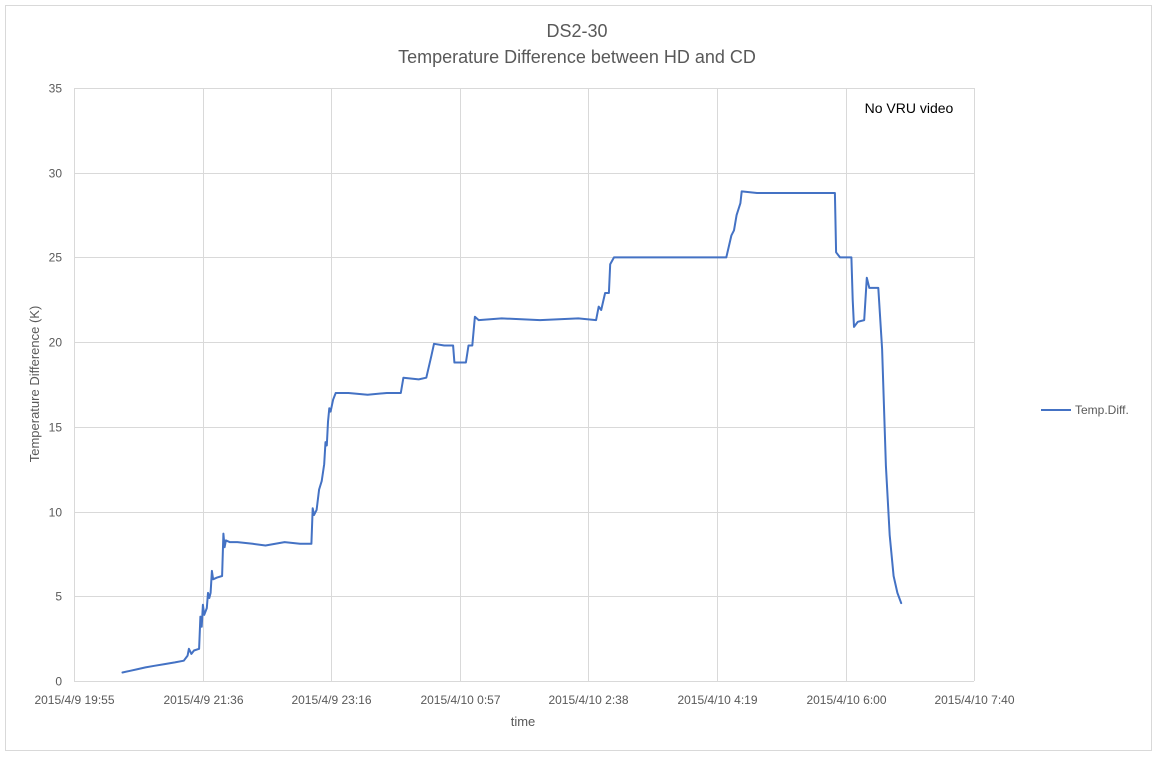  What do you see at coordinates (974, 700) in the screenshot?
I see `x-tick-label: 2015/4/10 7:40` at bounding box center [974, 700].